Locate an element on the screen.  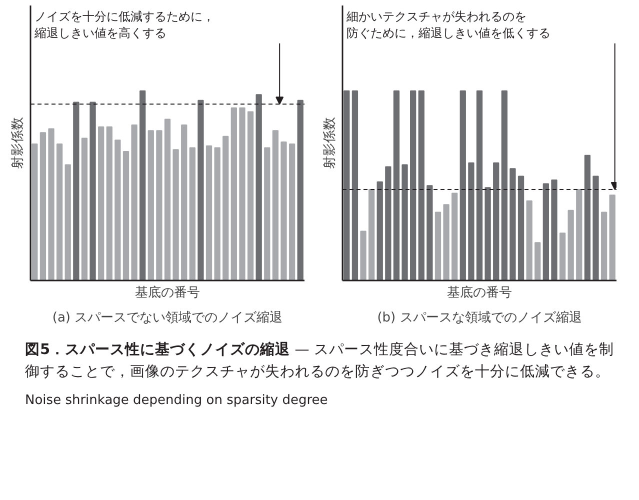
ref-line-label: ノイズを十分に低減するために，縮退しきい値を高くする is located at coordinates (124, 24).